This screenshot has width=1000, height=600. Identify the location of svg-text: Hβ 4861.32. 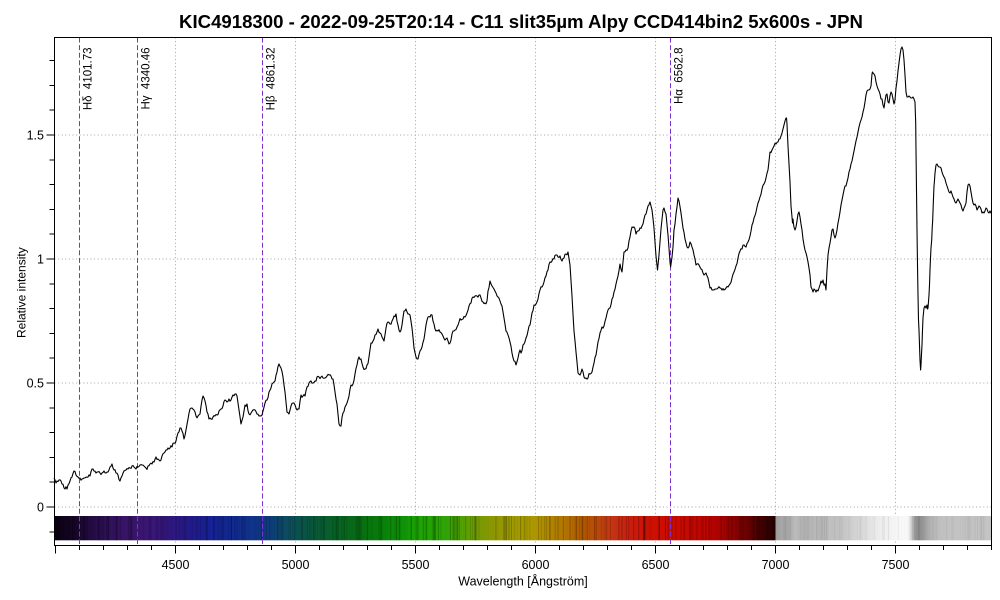
(272, 79).